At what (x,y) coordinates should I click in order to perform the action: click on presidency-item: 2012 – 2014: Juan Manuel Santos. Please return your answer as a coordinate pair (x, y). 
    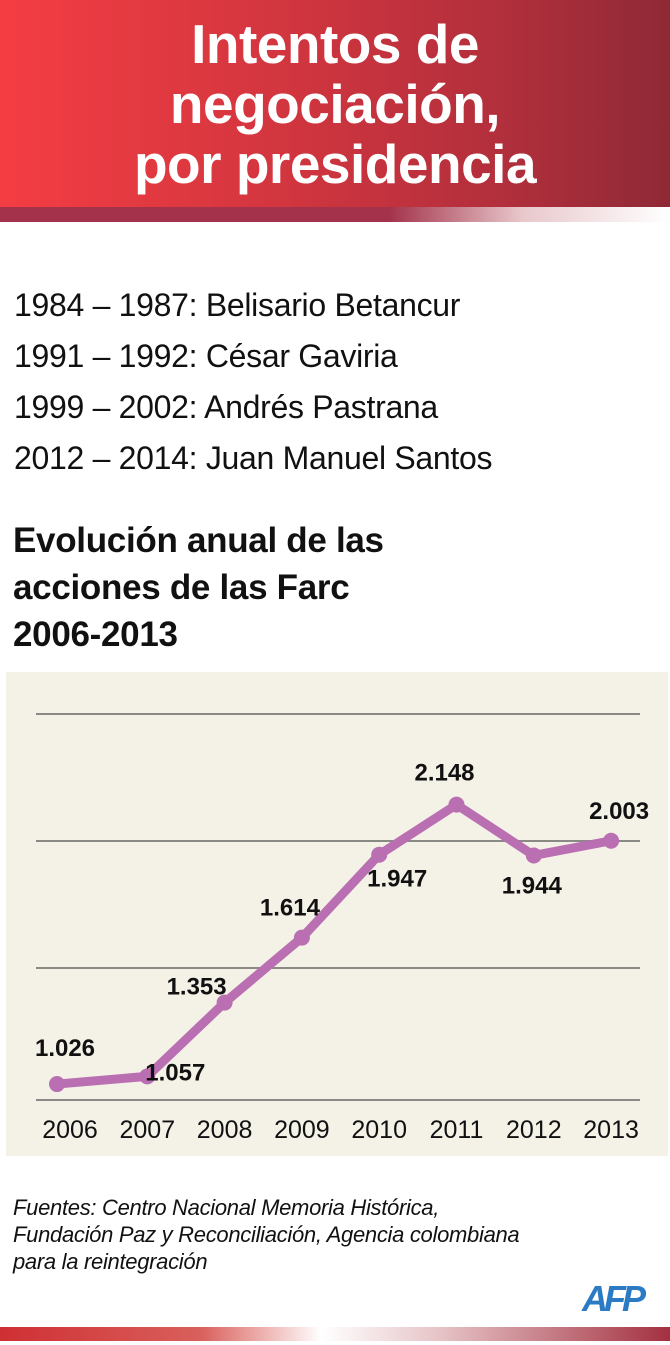
    Looking at the image, I should click on (253, 458).